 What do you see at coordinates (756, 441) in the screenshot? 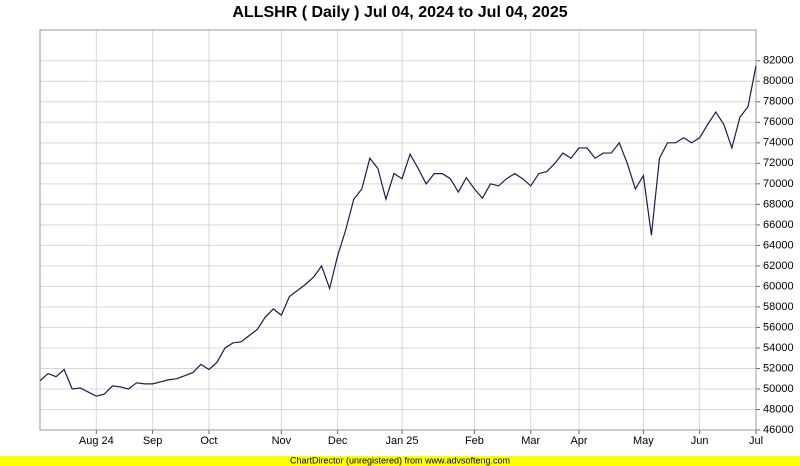
I see `x-tick-label: Jul` at bounding box center [756, 441].